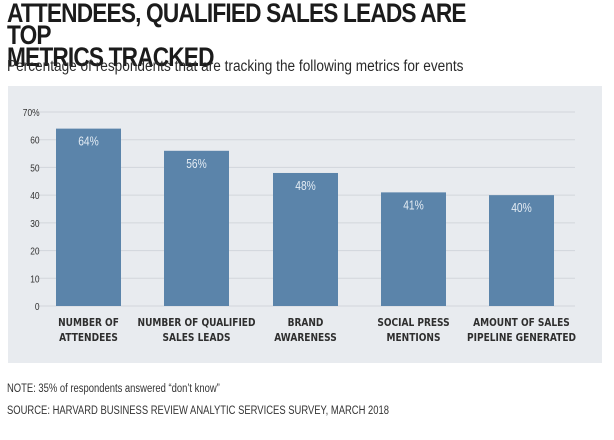 The height and width of the screenshot is (440, 614). Describe the element at coordinates (31, 113) in the screenshot. I see `y-tick-label: 70%` at that location.